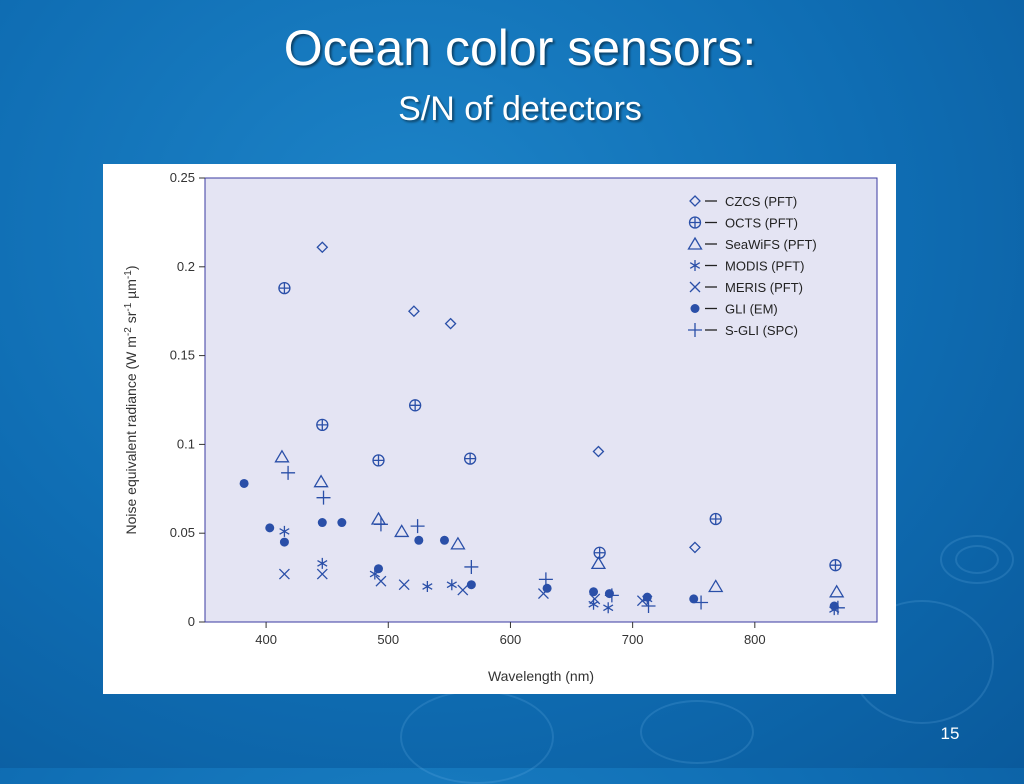 The height and width of the screenshot is (784, 1024). Describe the element at coordinates (771, 244) in the screenshot. I see `legend-label: SeaWiFS (PFT)` at that location.